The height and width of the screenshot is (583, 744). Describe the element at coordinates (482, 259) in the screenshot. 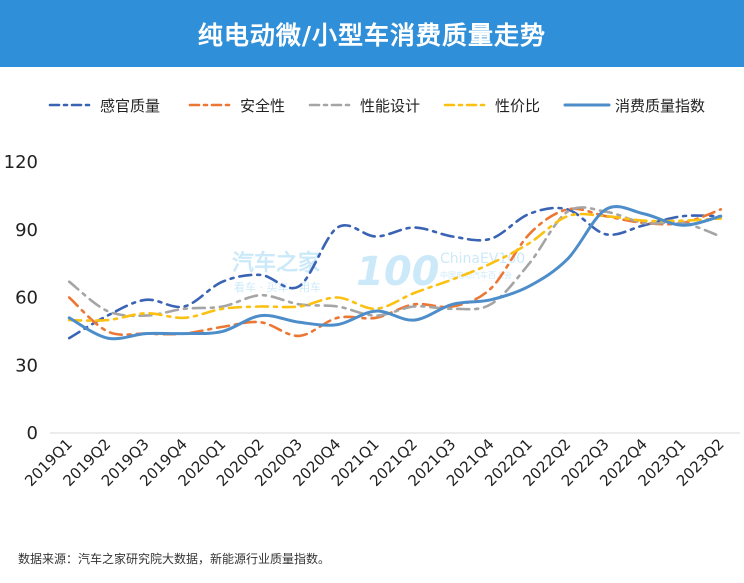

I see `watermark-logo-en: ChinaEV100` at that location.